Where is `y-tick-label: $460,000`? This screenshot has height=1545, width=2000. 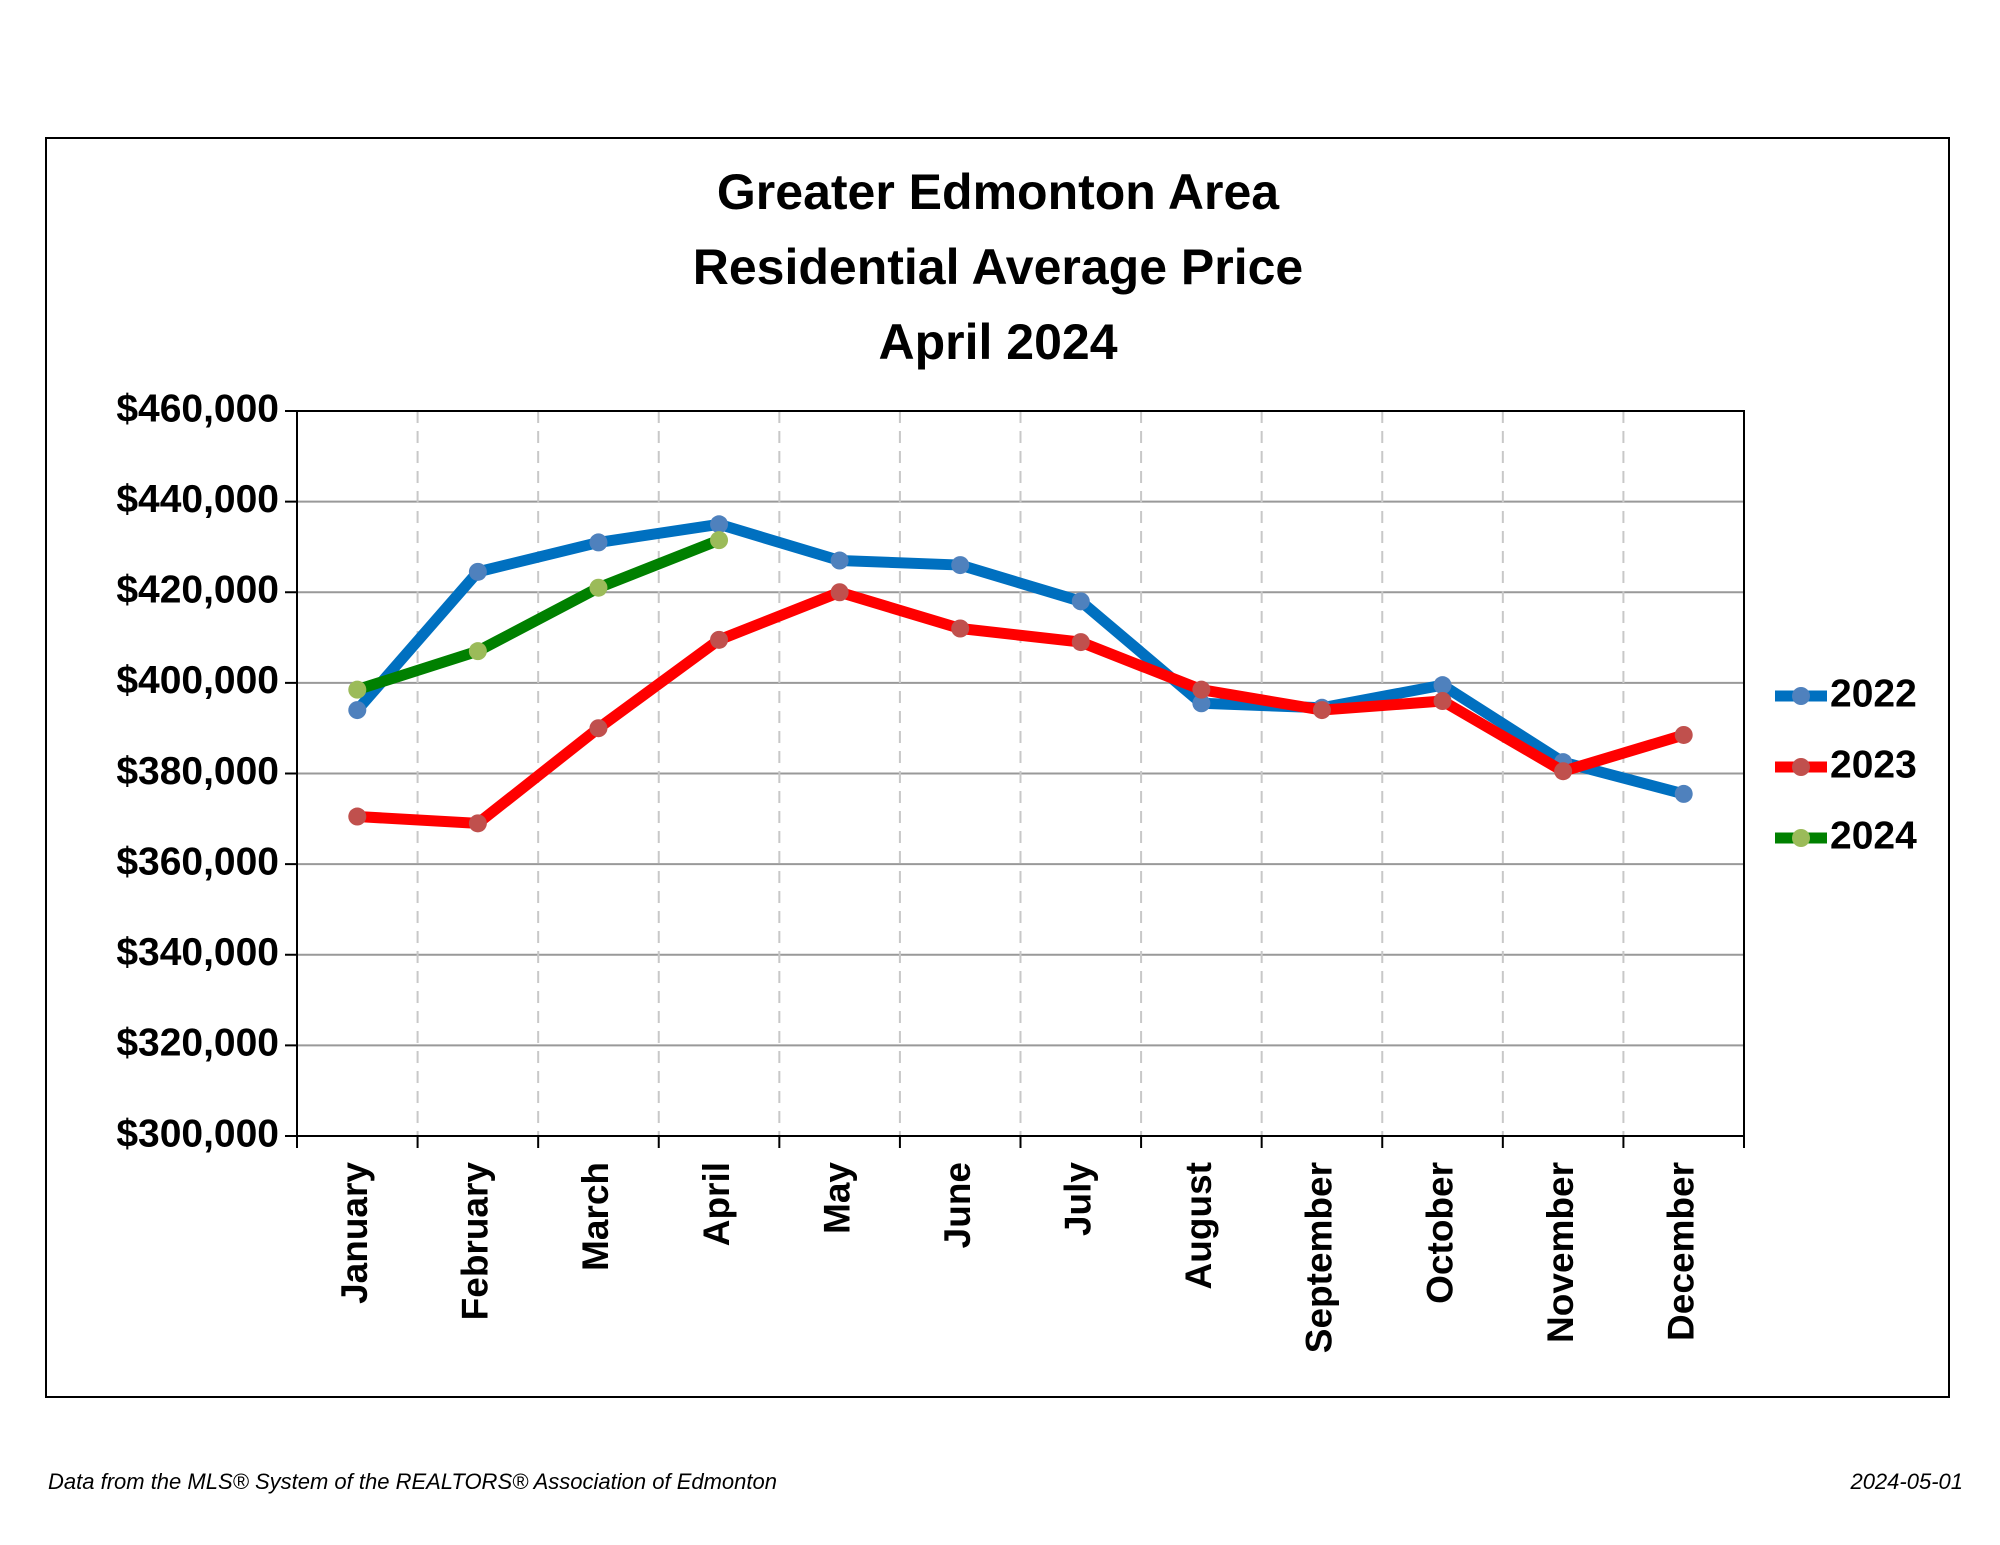 y-tick-label: $460,000 is located at coordinates (197, 408).